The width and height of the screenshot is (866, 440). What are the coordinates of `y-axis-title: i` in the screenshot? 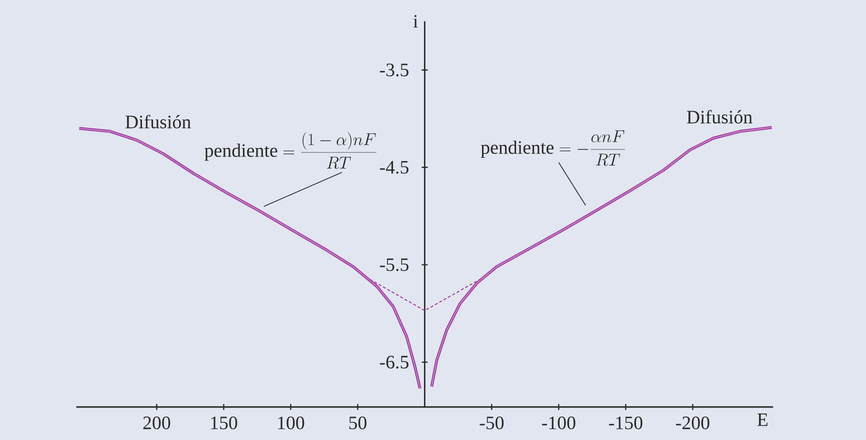 It's located at (415, 21).